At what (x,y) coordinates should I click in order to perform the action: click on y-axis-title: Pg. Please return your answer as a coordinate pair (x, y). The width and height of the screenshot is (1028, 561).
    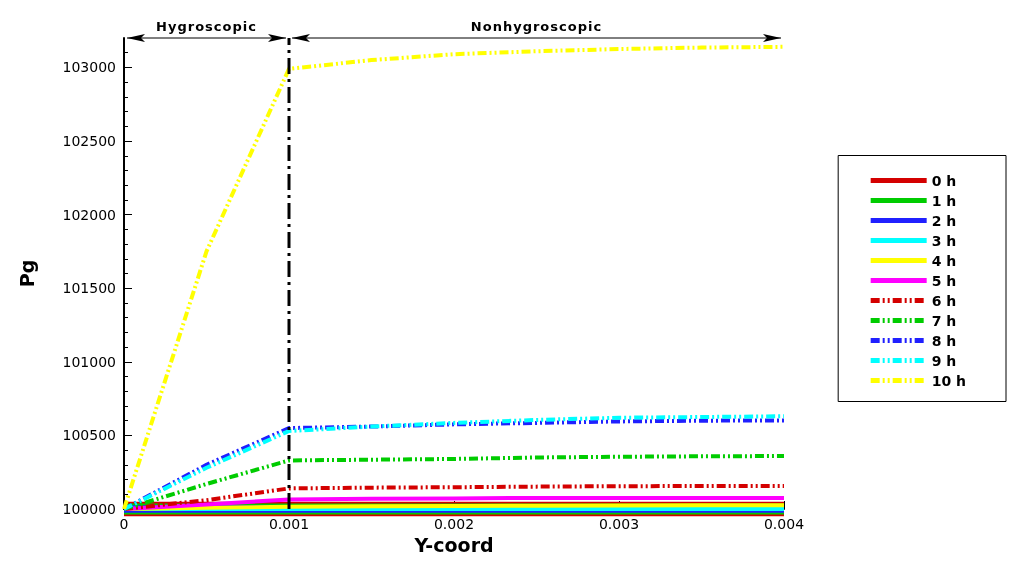
    Looking at the image, I should click on (26, 273).